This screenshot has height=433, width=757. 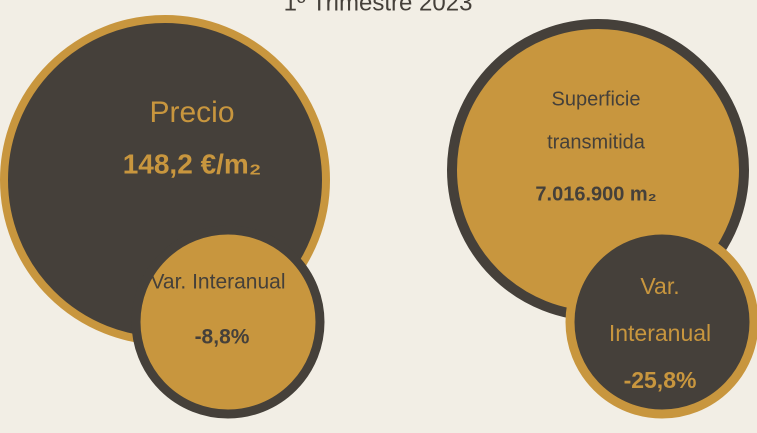 I want to click on area-change-value: -25,8%, so click(x=660, y=380).